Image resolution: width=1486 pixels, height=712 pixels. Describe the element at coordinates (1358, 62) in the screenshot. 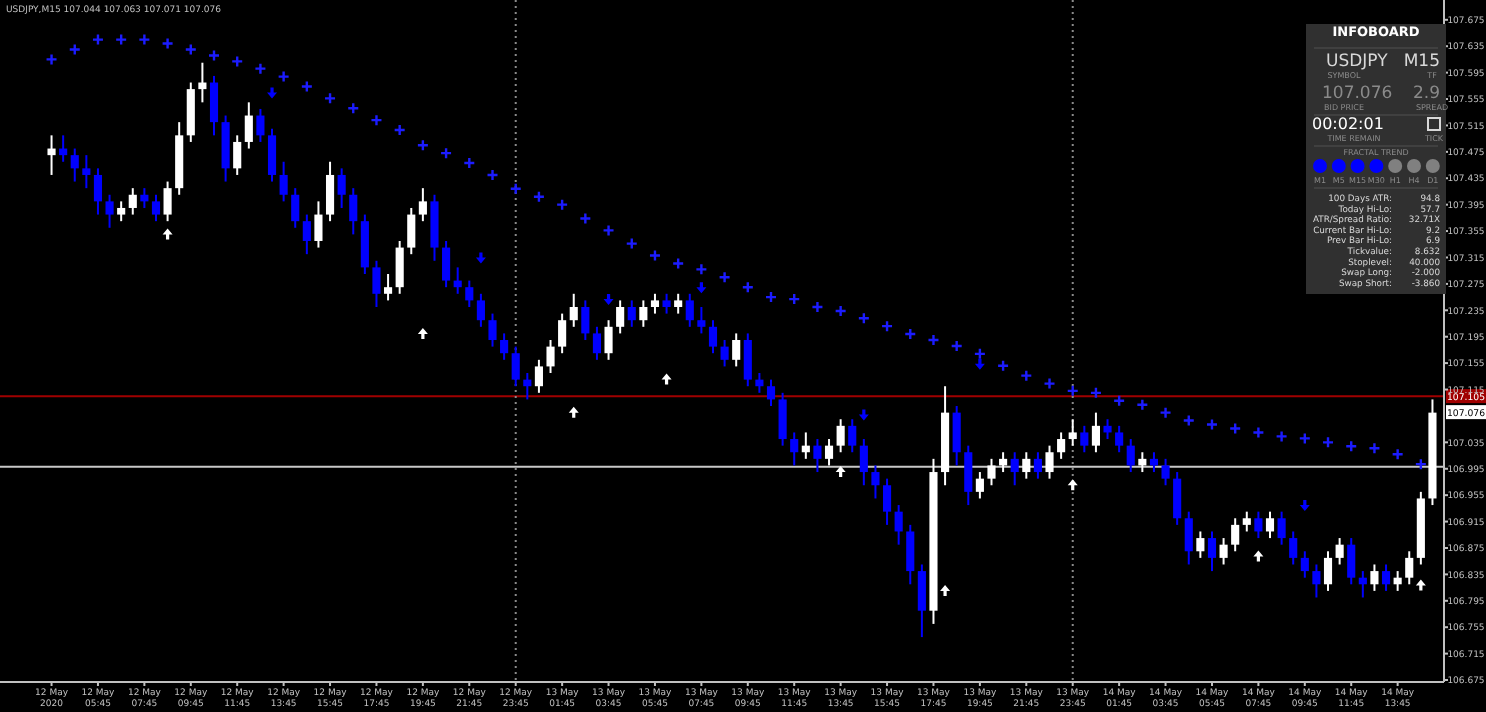

I see `annotation: USDJPY` at that location.